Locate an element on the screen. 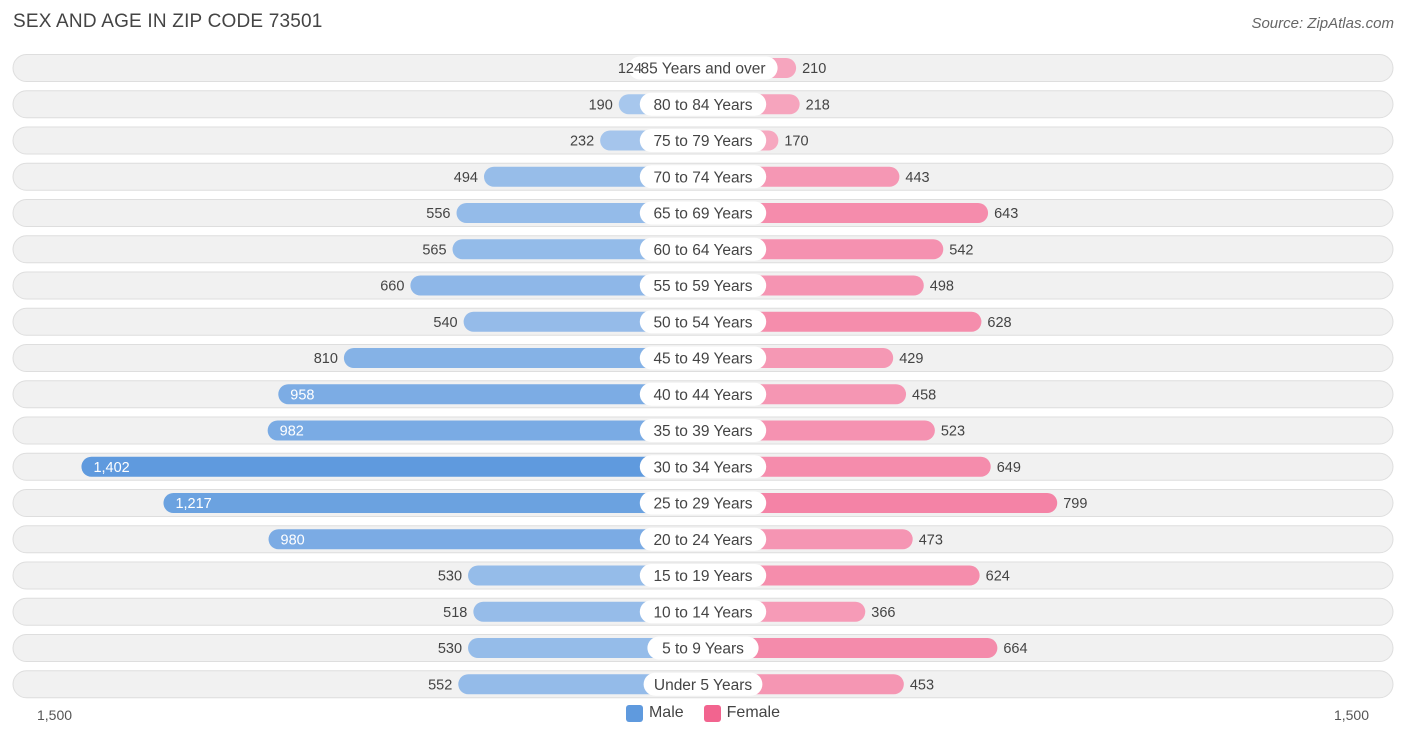 The image size is (1406, 740). category-label: 75 to 79 Years is located at coordinates (702, 141).